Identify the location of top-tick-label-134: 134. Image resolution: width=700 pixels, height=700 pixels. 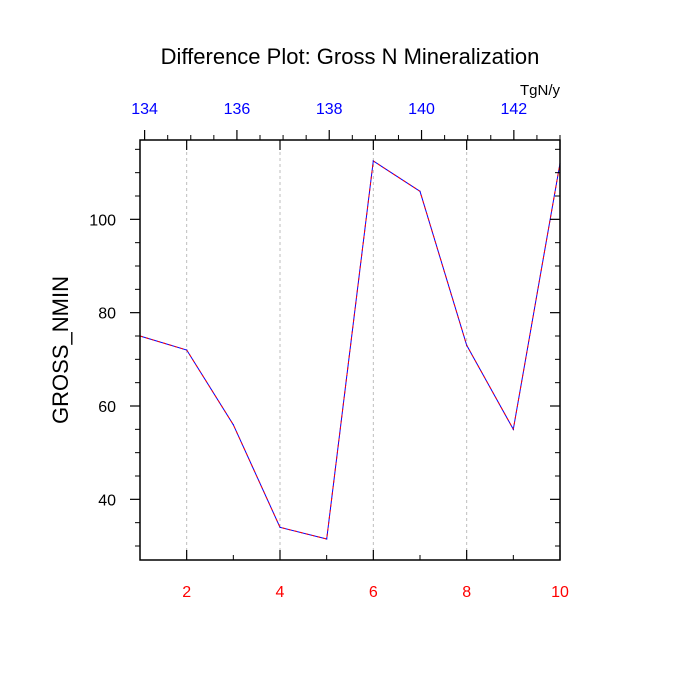
(144, 109).